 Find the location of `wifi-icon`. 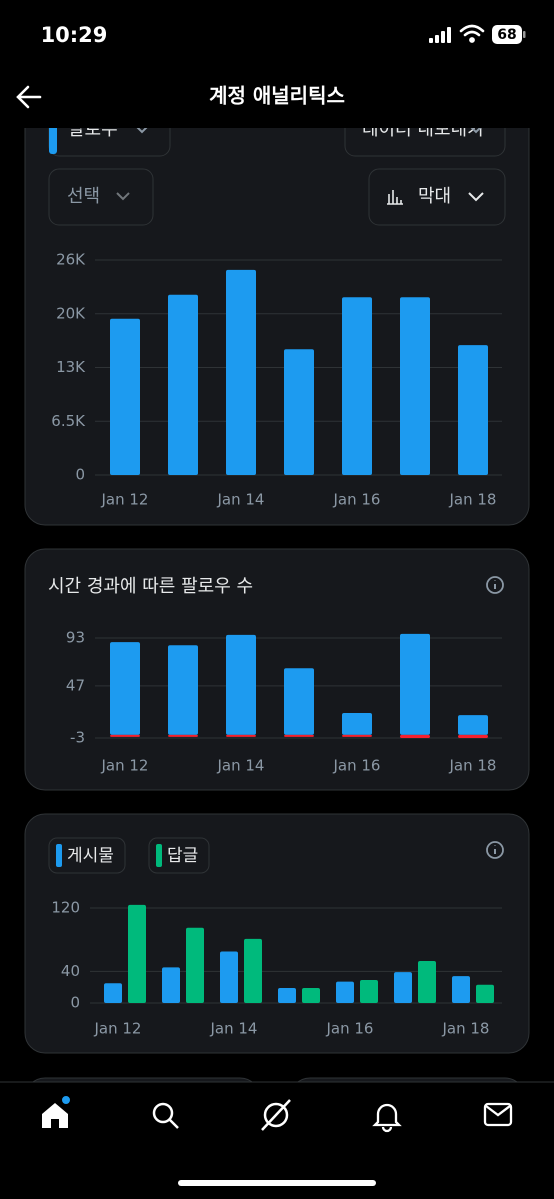

wifi-icon is located at coordinates (472, 33).